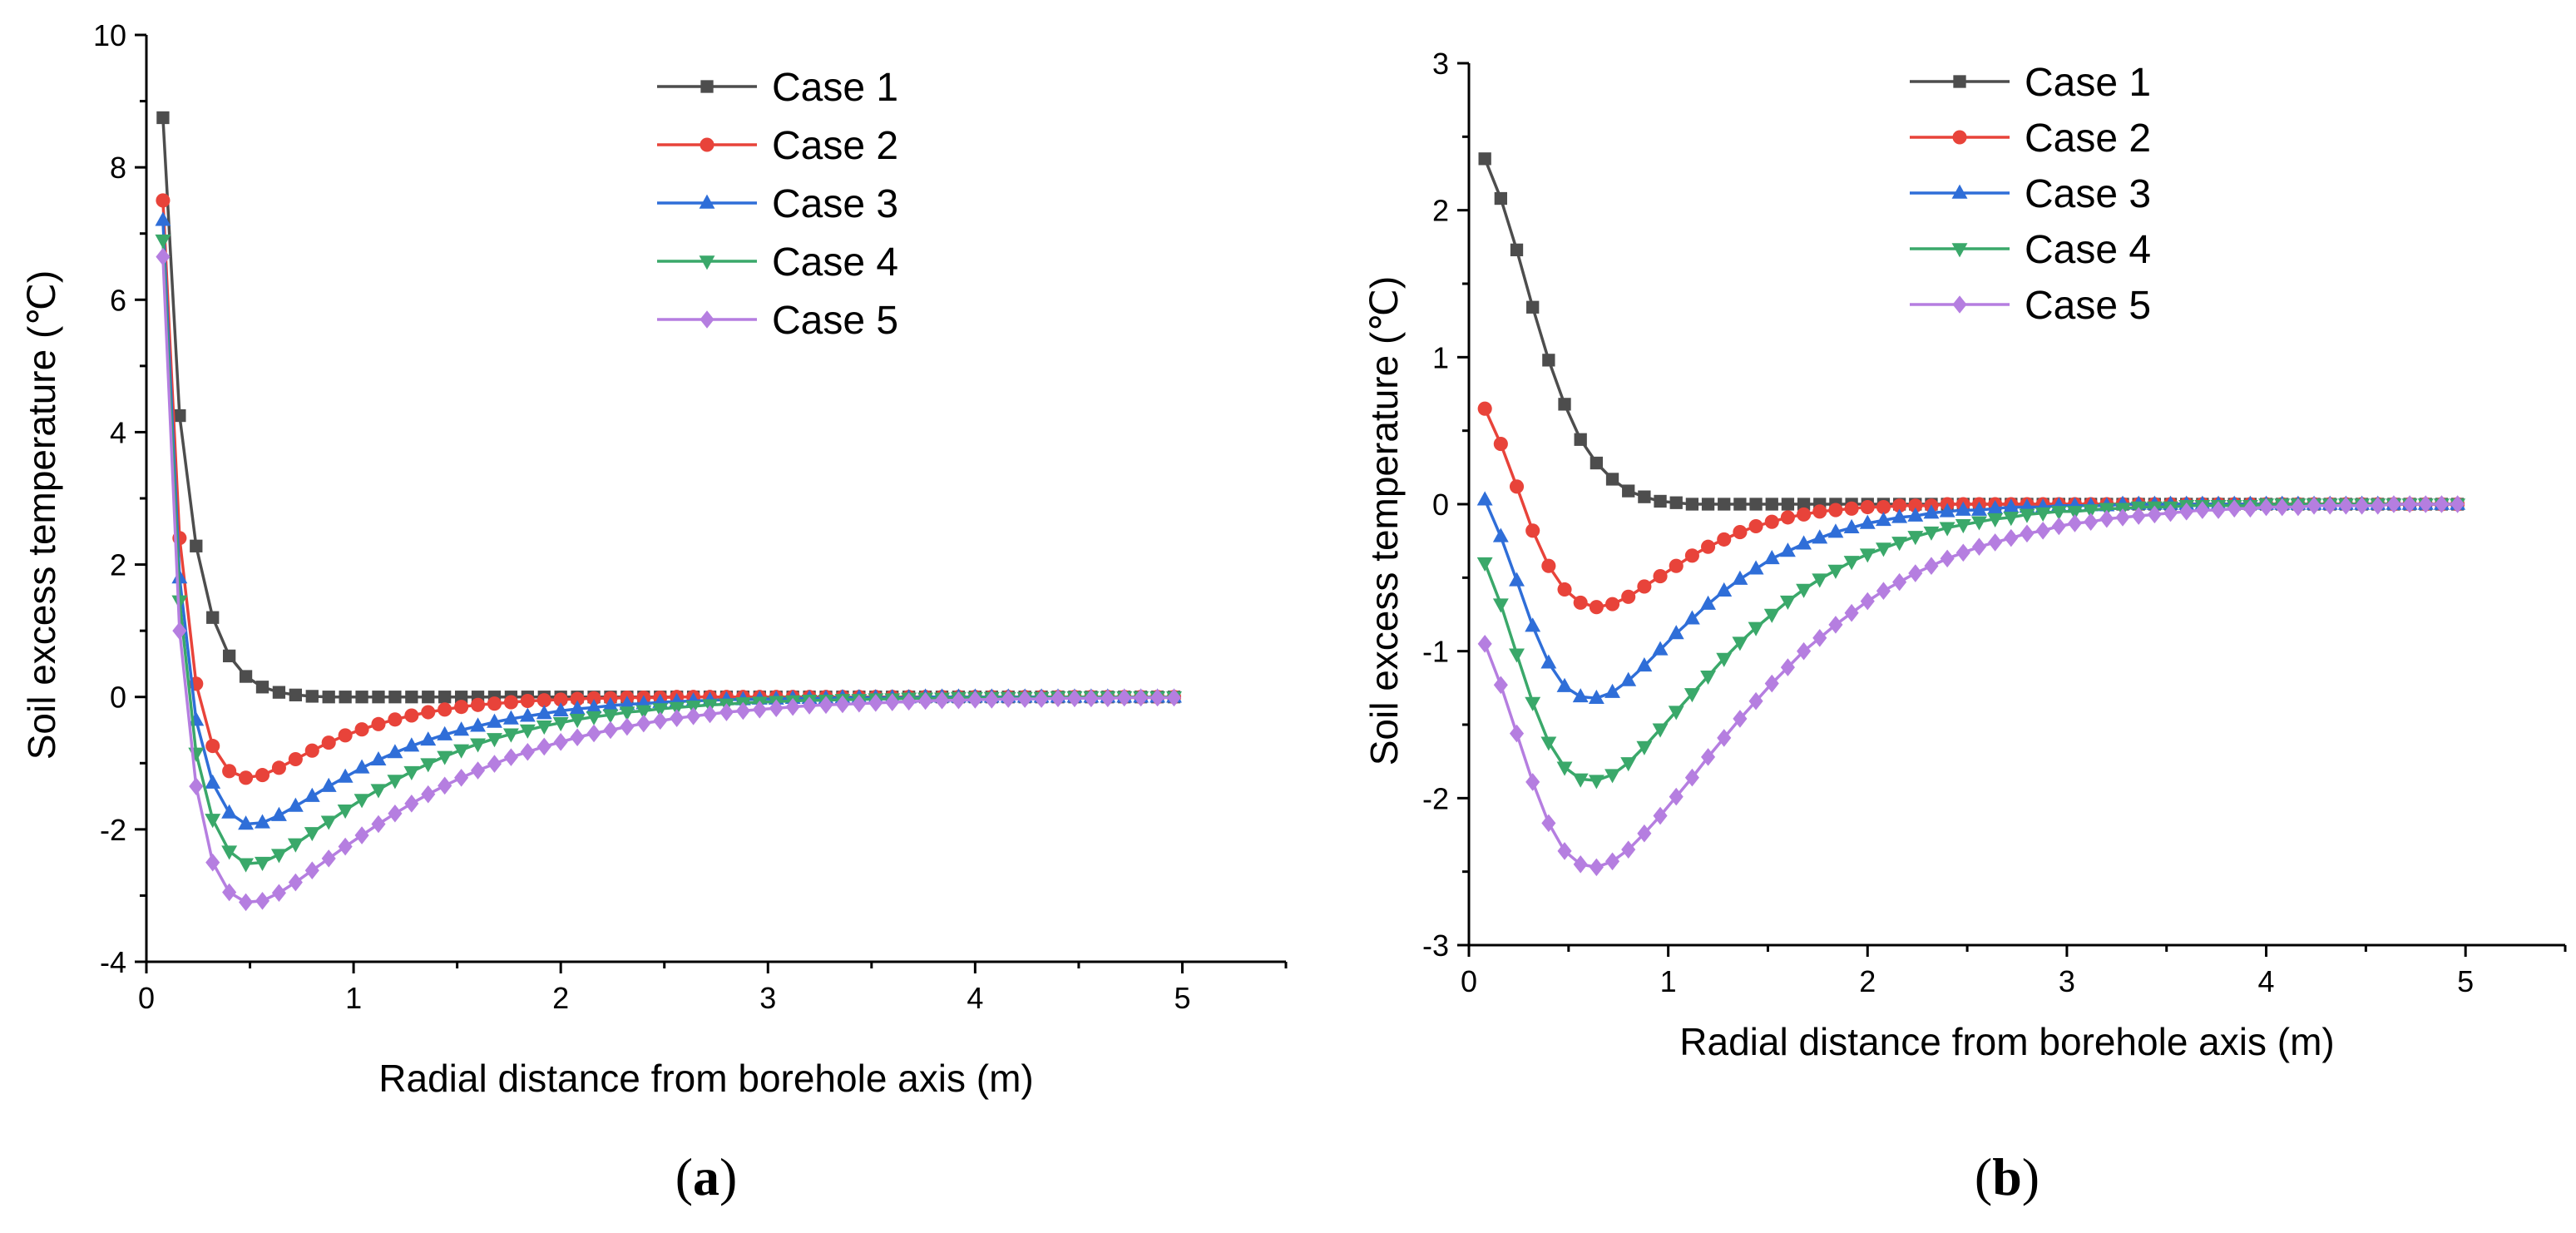 The height and width of the screenshot is (1233, 2576). Describe the element at coordinates (767, 998) in the screenshot. I see `x-tick-label: 3` at that location.